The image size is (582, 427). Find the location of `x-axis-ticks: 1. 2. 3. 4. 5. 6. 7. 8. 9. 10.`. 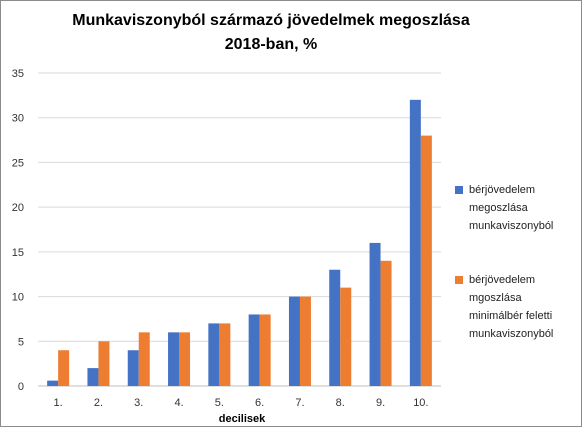

x-axis-ticks: 1. 2. 3. 4. 5. 6. 7. 8. 9. 10. is located at coordinates (241, 403).